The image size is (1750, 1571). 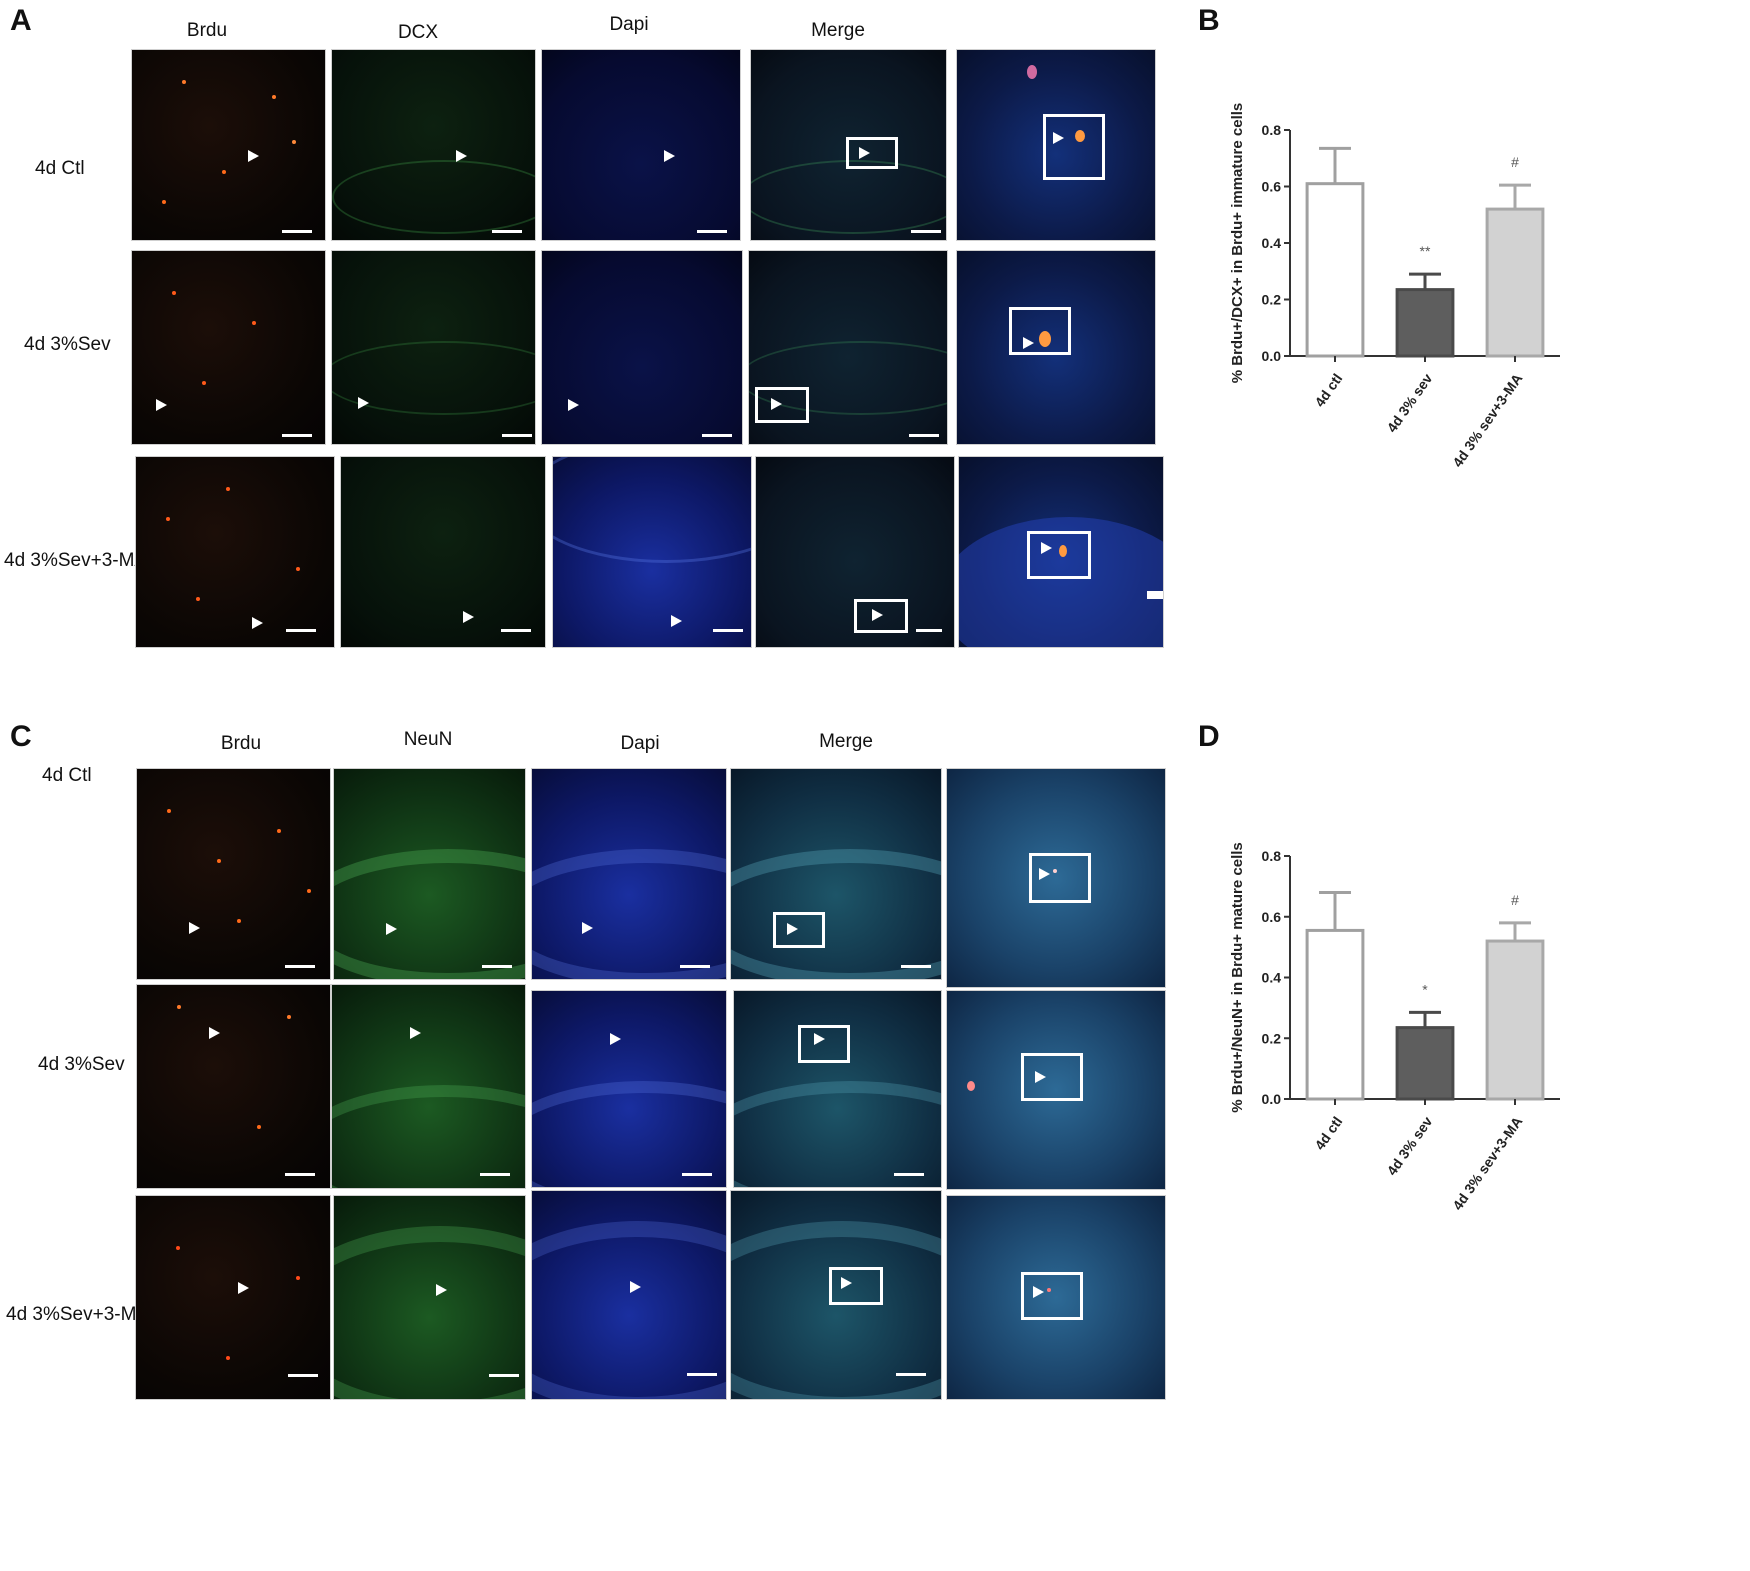 I want to click on panel-c-row-label-sev: 4d 3%Sev, so click(x=81, y=1064).